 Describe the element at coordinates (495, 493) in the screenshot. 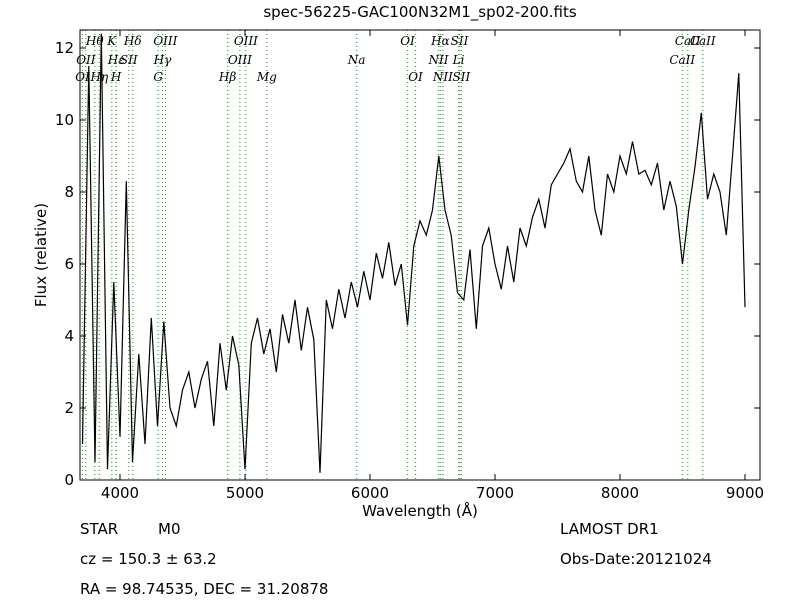

I see `x-tick-label: 7000` at that location.